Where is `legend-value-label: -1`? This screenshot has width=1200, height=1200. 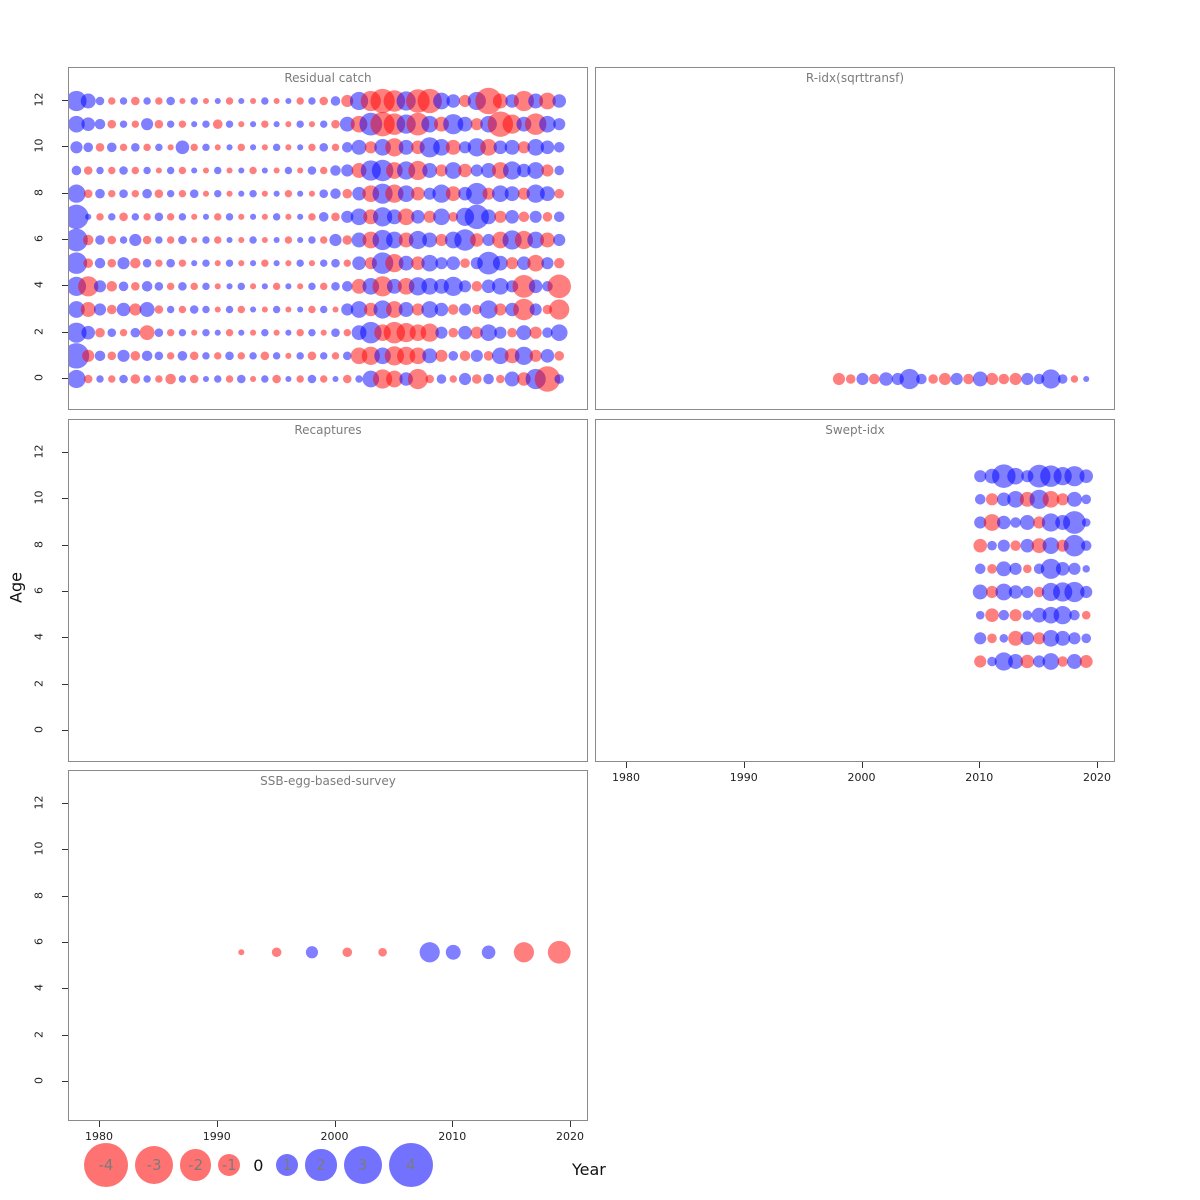
legend-value-label: -1 is located at coordinates (229, 1165).